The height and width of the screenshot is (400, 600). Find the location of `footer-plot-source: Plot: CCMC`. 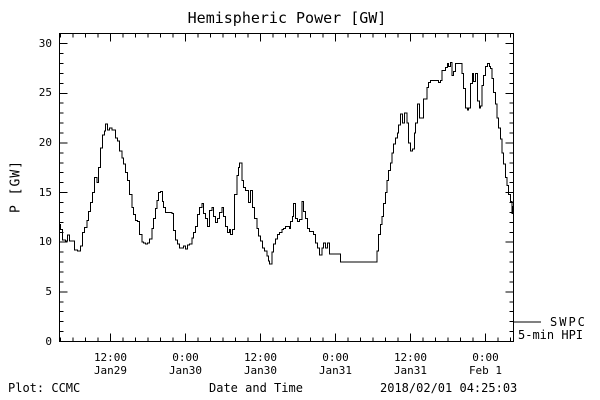

footer-plot-source: Plot: CCMC is located at coordinates (44, 388).